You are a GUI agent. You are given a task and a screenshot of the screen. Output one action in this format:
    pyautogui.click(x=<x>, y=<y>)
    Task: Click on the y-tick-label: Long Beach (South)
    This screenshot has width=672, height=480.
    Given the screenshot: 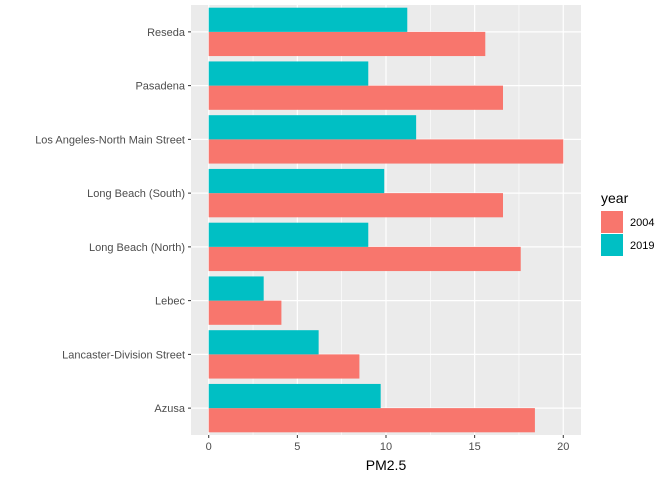 What is the action you would take?
    pyautogui.click(x=136, y=194)
    